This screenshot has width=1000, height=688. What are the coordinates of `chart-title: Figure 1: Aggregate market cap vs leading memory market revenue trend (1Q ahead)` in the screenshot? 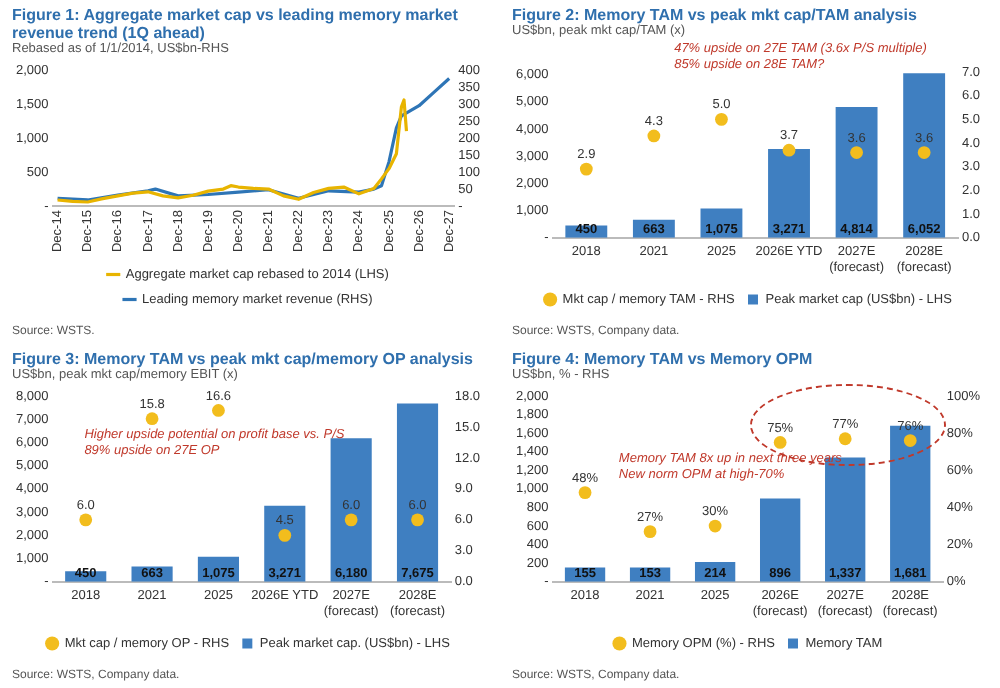 It's located at (236, 24).